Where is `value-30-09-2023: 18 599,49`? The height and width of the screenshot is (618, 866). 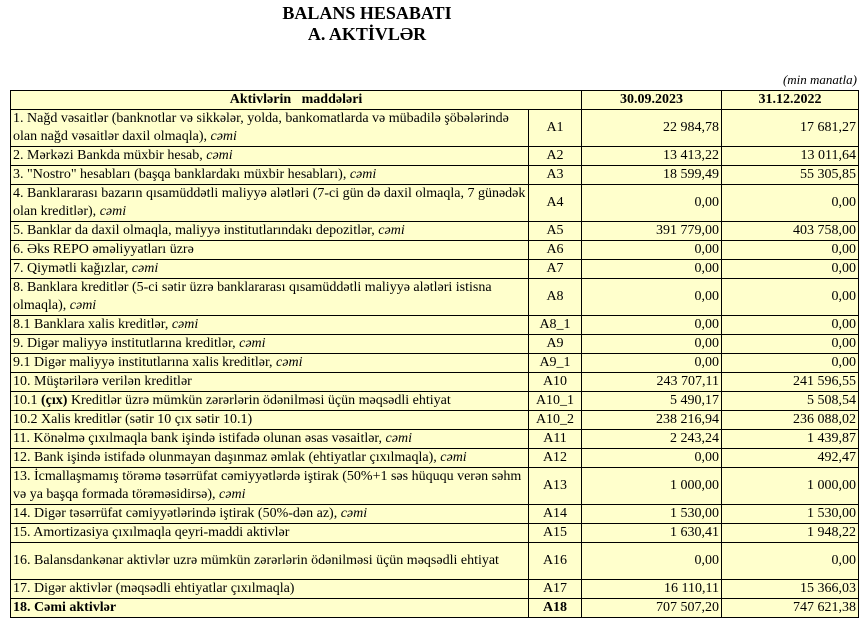 value-30-09-2023: 18 599,49 is located at coordinates (652, 175).